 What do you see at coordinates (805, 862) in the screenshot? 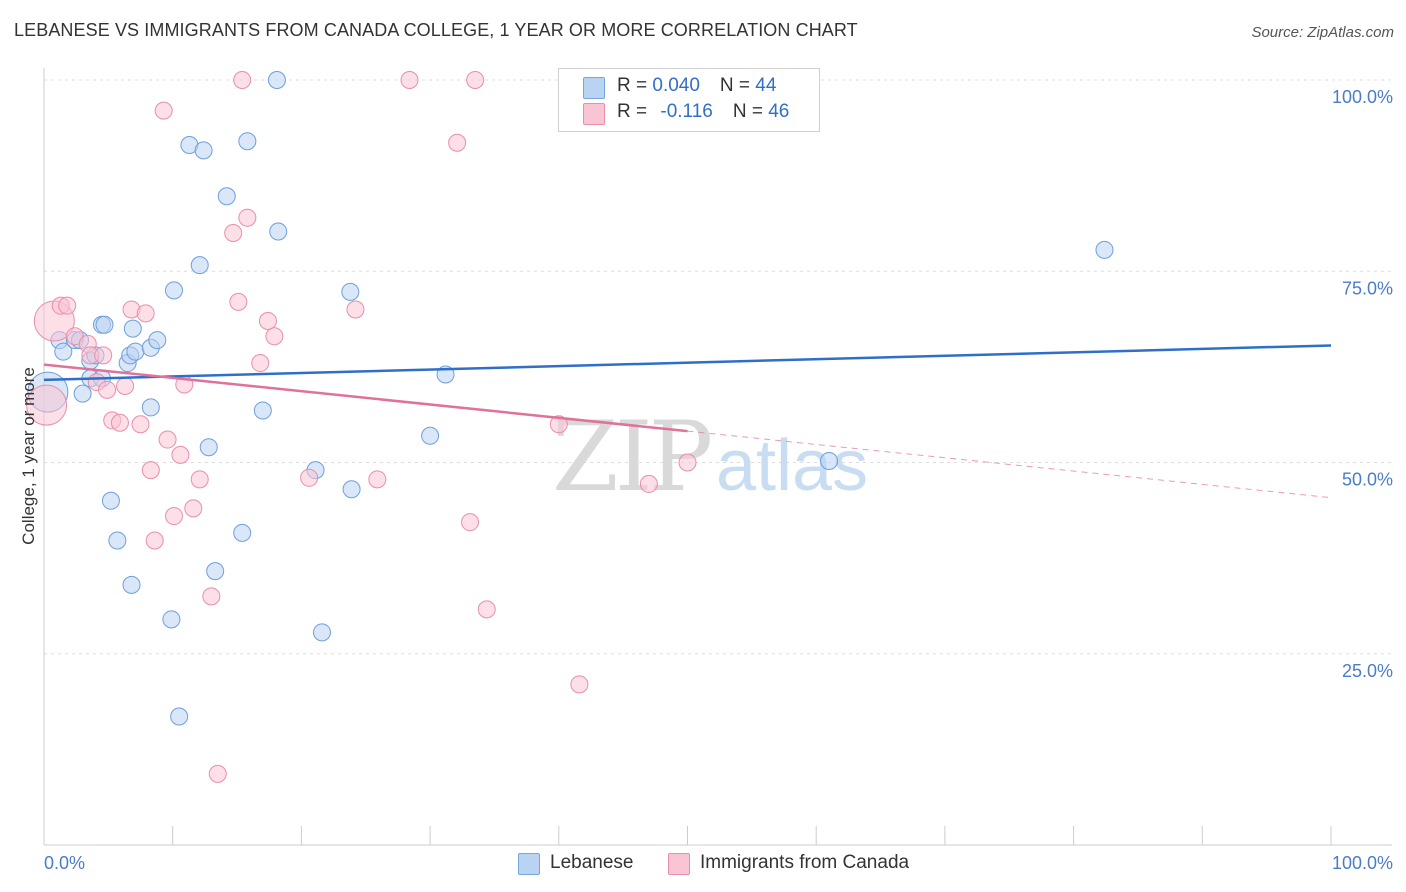
I see `bottom-legend-label-canada: Immigrants from Canada` at bounding box center [805, 862].